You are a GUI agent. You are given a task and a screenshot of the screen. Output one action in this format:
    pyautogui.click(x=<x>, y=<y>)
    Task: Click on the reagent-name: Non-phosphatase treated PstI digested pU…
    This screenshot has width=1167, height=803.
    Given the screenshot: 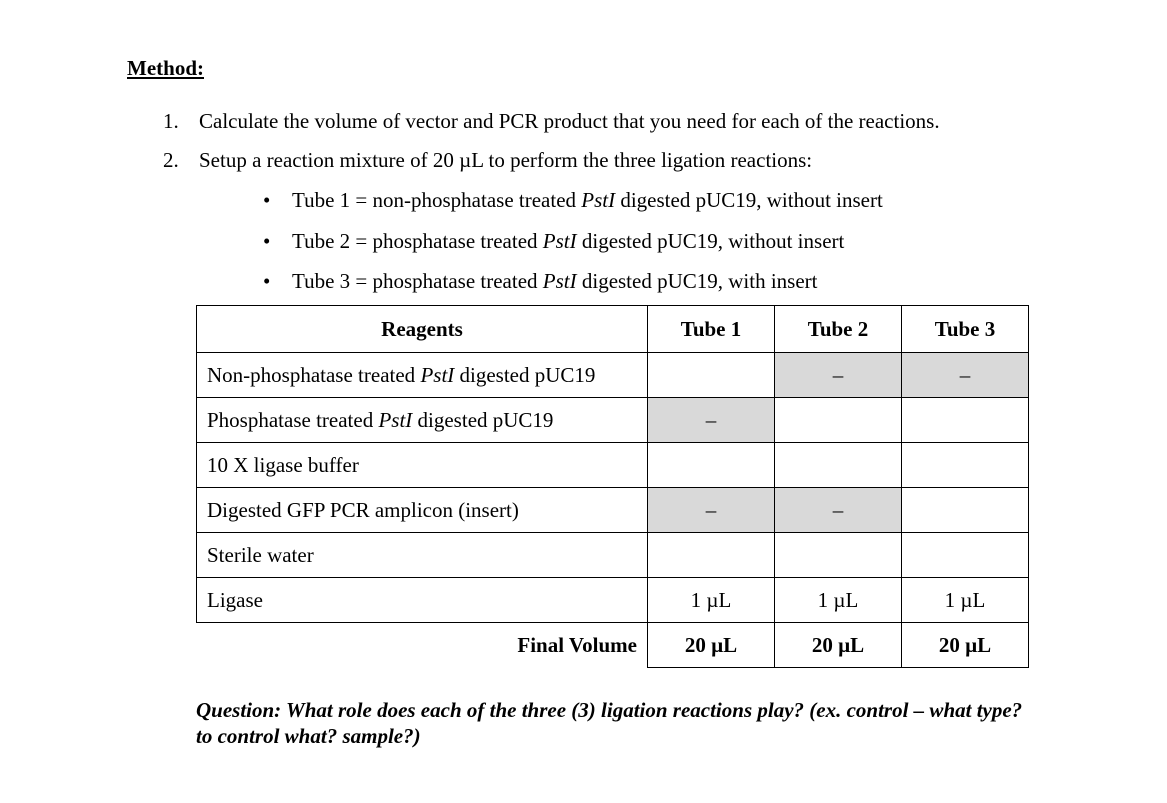 What is the action you would take?
    pyautogui.click(x=422, y=375)
    